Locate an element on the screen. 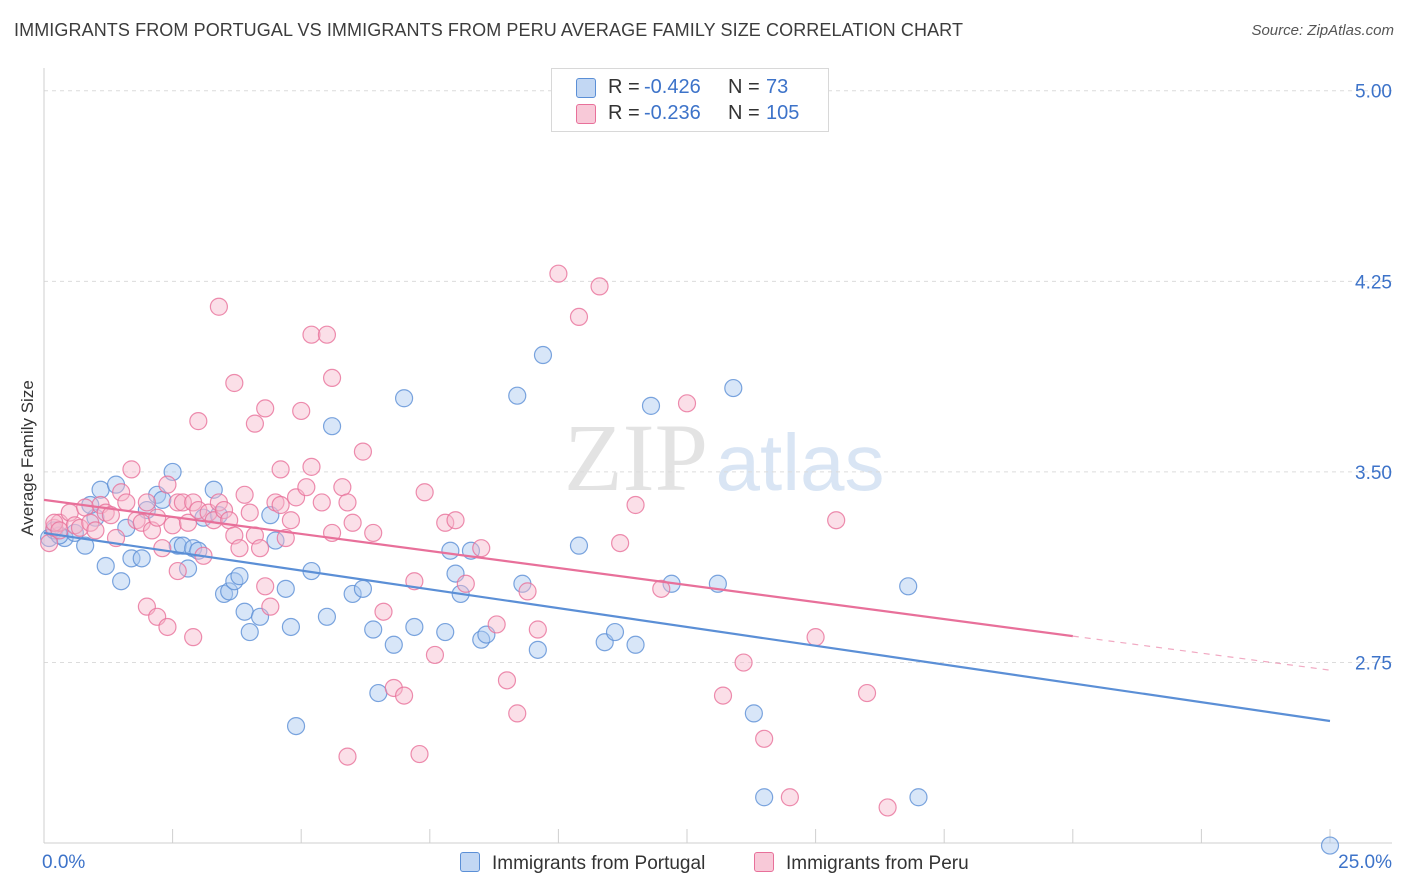 The height and width of the screenshot is (892, 1406). y-axis-label: Average Family Size is located at coordinates (27, 458).